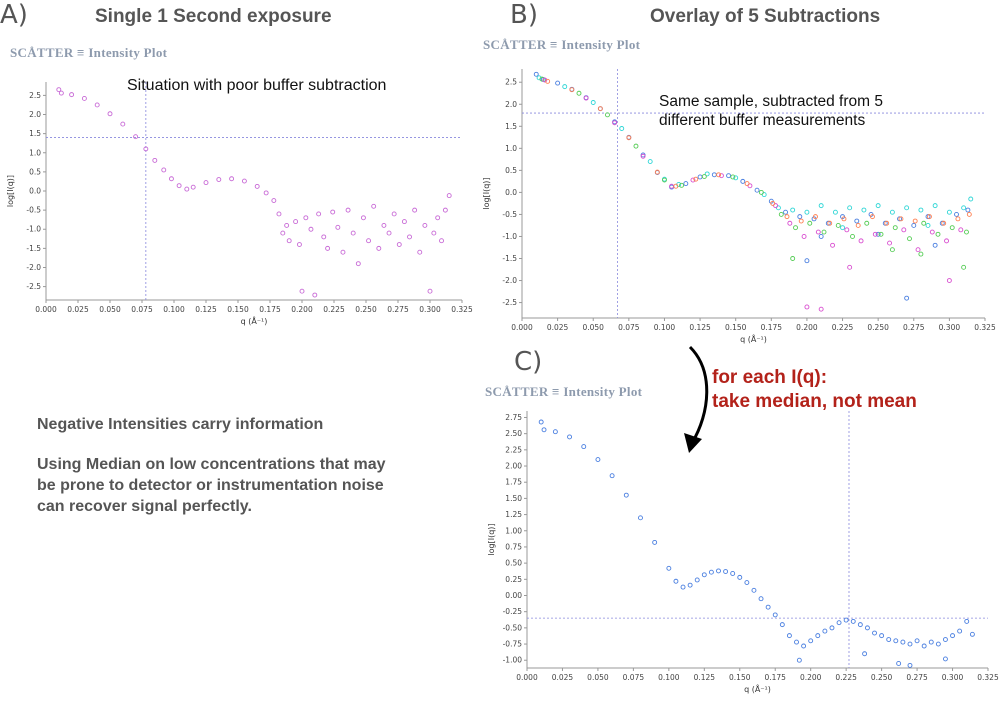 The width and height of the screenshot is (999, 703). What do you see at coordinates (814, 390) in the screenshot?
I see `median-note: for each I(q): take median, not mean` at bounding box center [814, 390].